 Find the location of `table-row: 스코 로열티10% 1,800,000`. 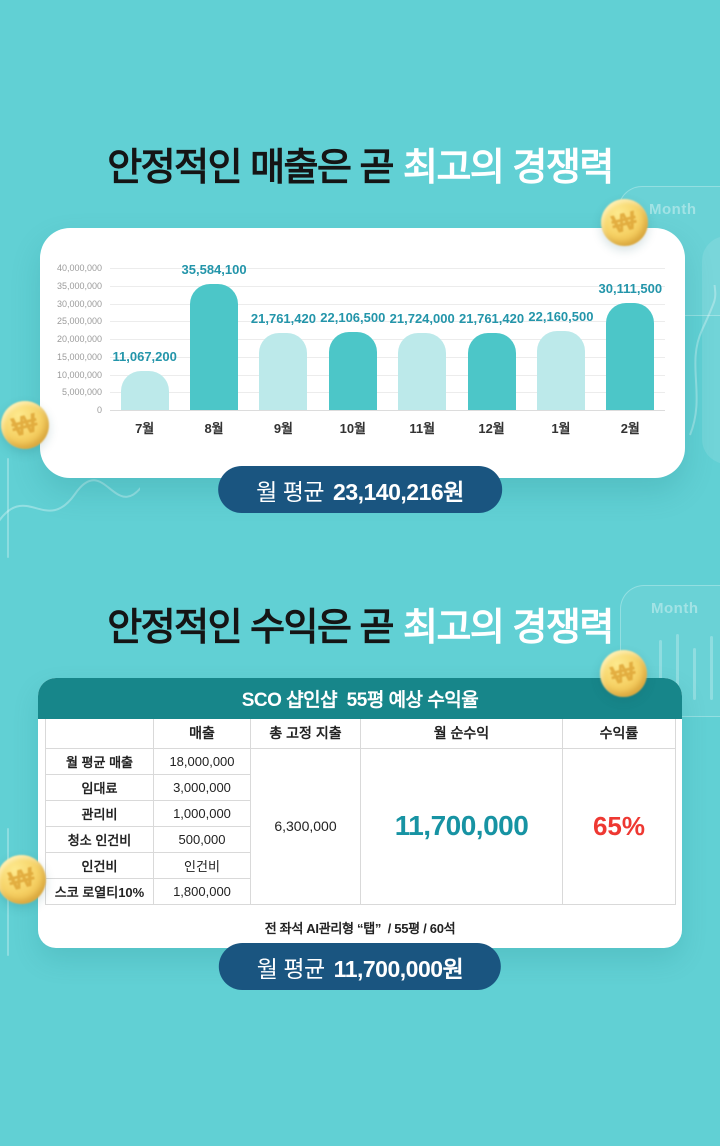

table-row: 스코 로열티10% 1,800,000 is located at coordinates (360, 891).